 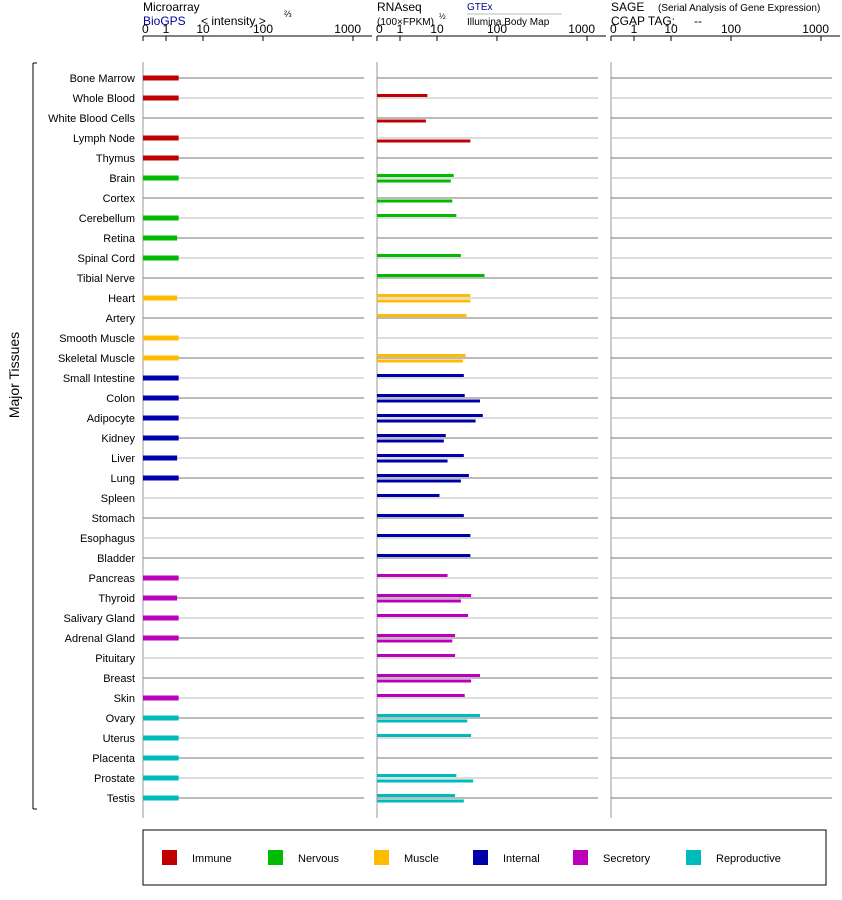 I want to click on legend-label: Immune, so click(x=212, y=859).